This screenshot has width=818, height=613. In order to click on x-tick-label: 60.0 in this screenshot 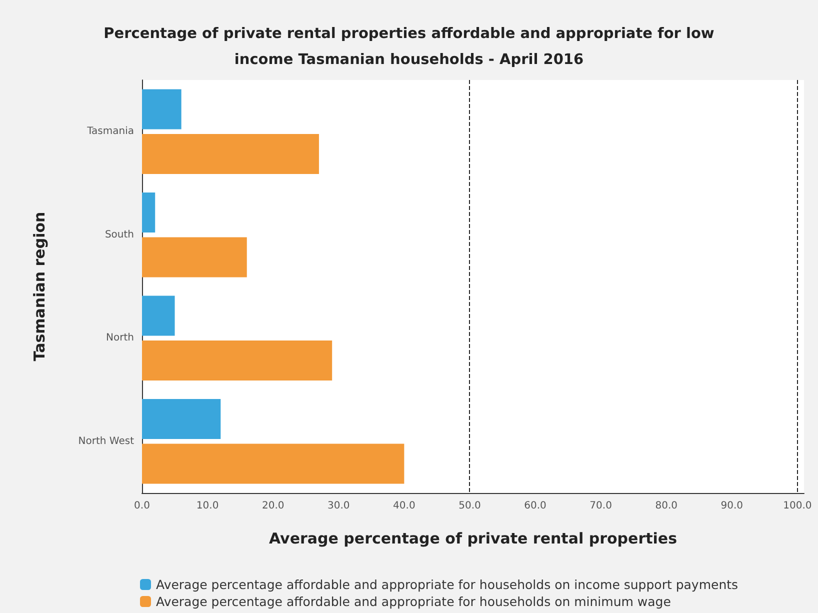, I will do `click(535, 506)`.